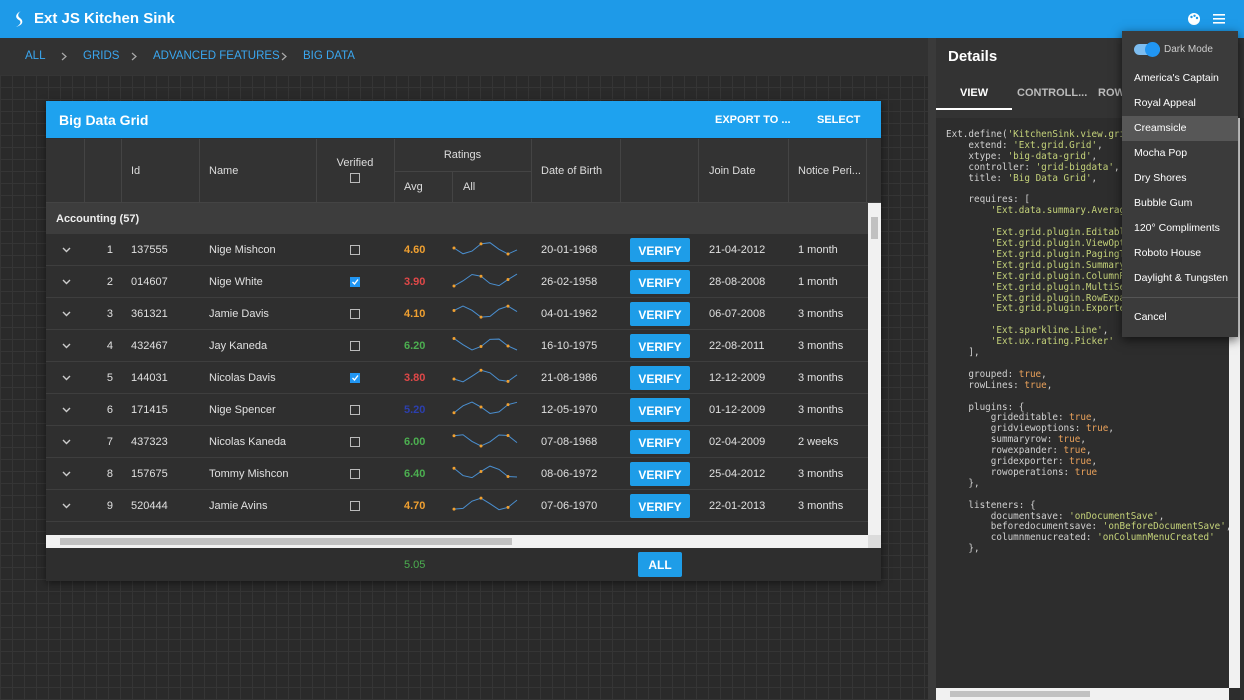 The width and height of the screenshot is (1244, 700). What do you see at coordinates (932, 369) in the screenshot?
I see `splitter` at bounding box center [932, 369].